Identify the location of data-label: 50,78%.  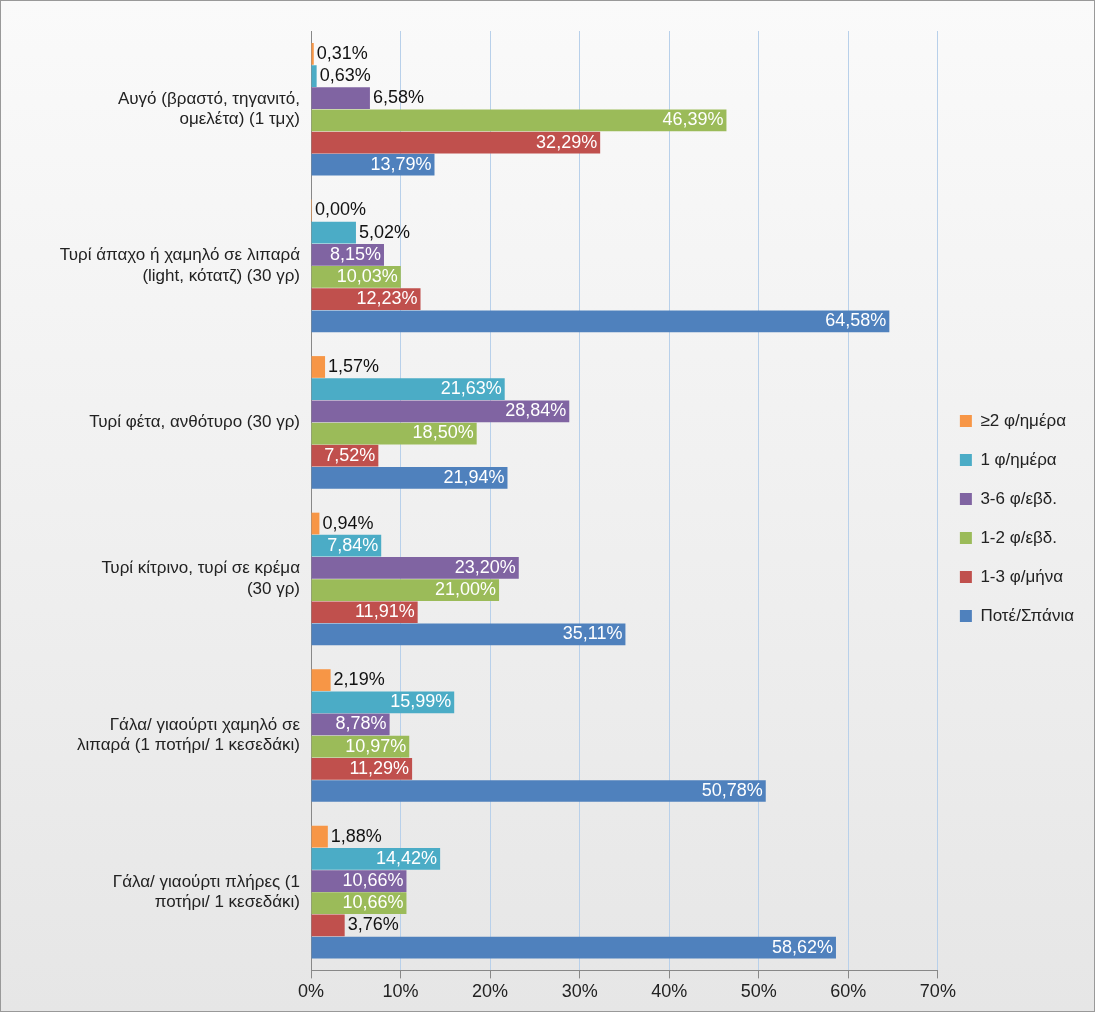
(732, 789).